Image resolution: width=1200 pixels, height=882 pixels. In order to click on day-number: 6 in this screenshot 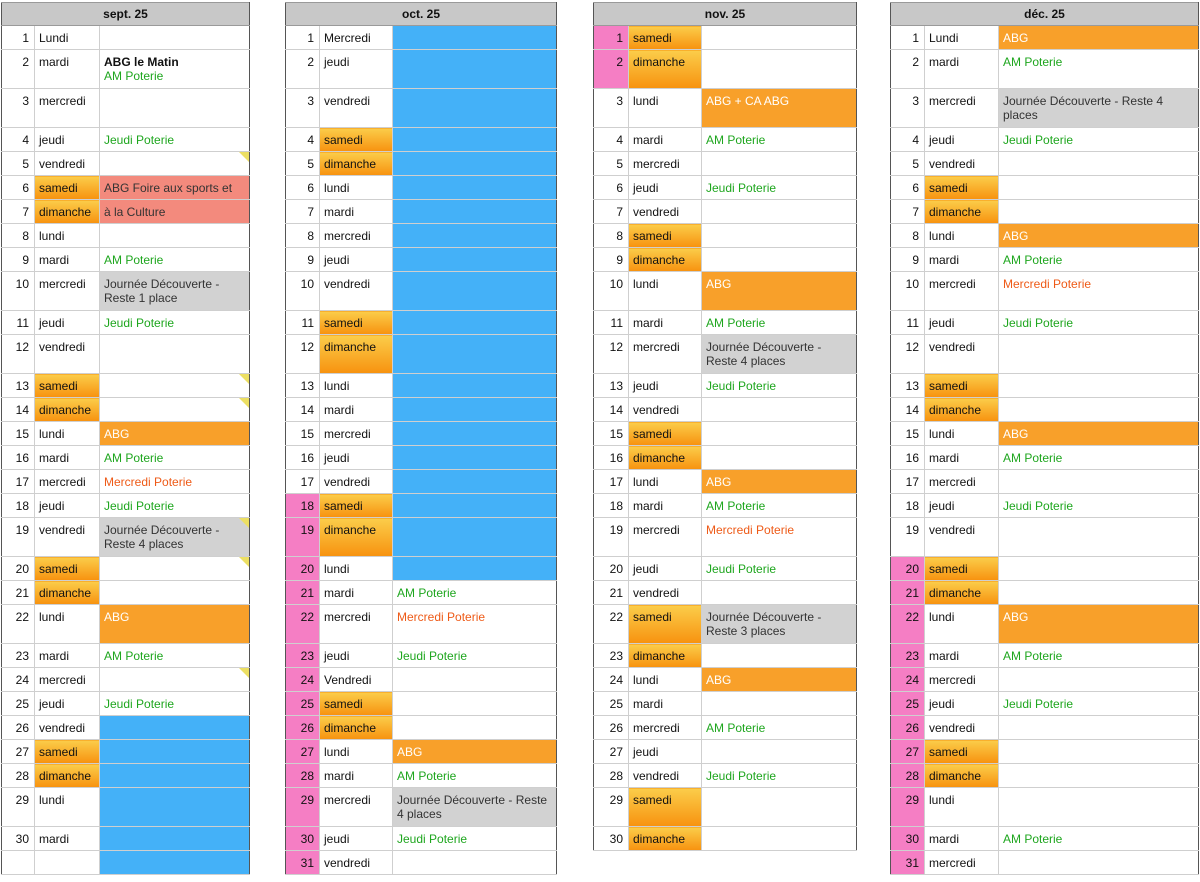, I will do `click(907, 187)`.